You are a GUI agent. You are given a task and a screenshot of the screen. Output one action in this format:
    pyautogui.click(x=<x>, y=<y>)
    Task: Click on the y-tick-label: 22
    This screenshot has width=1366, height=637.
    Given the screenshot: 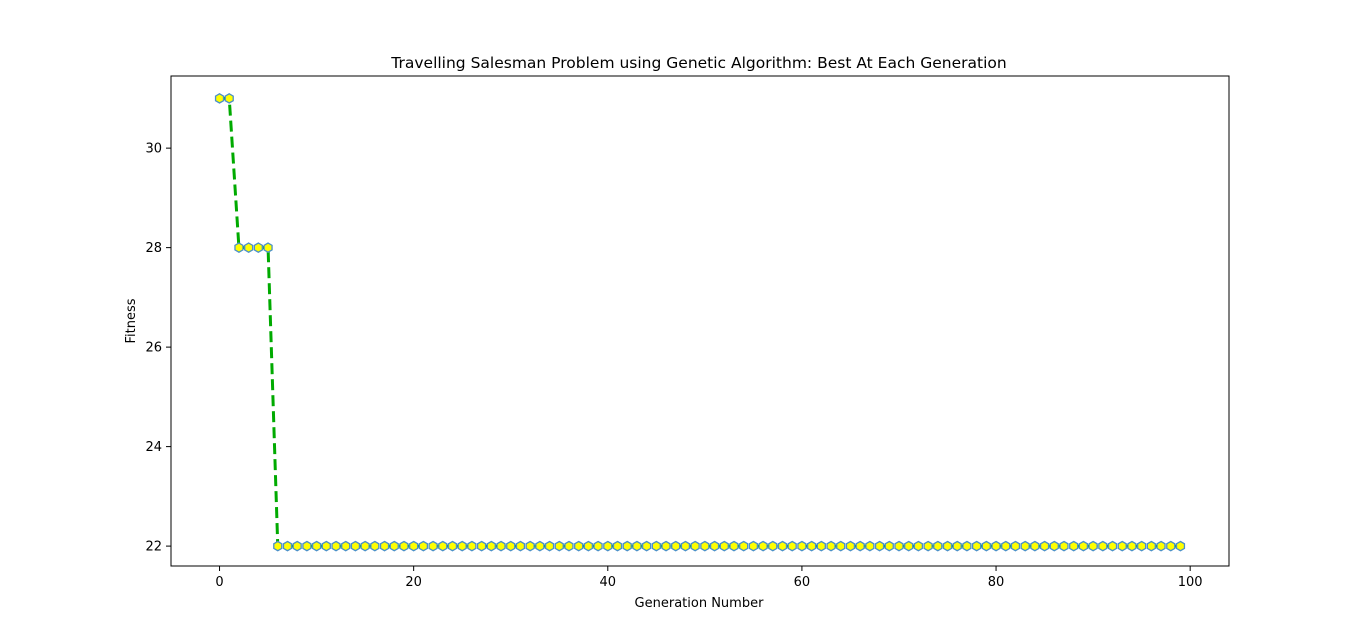 What is the action you would take?
    pyautogui.click(x=153, y=547)
    